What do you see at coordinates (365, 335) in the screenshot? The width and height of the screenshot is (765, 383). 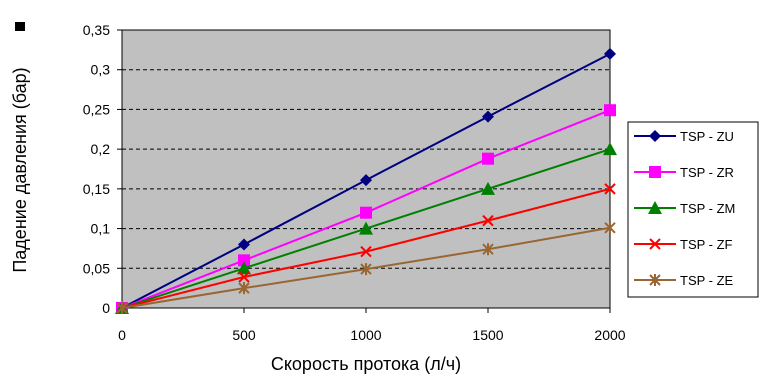 I see `x-tick-label: 1000` at bounding box center [365, 335].